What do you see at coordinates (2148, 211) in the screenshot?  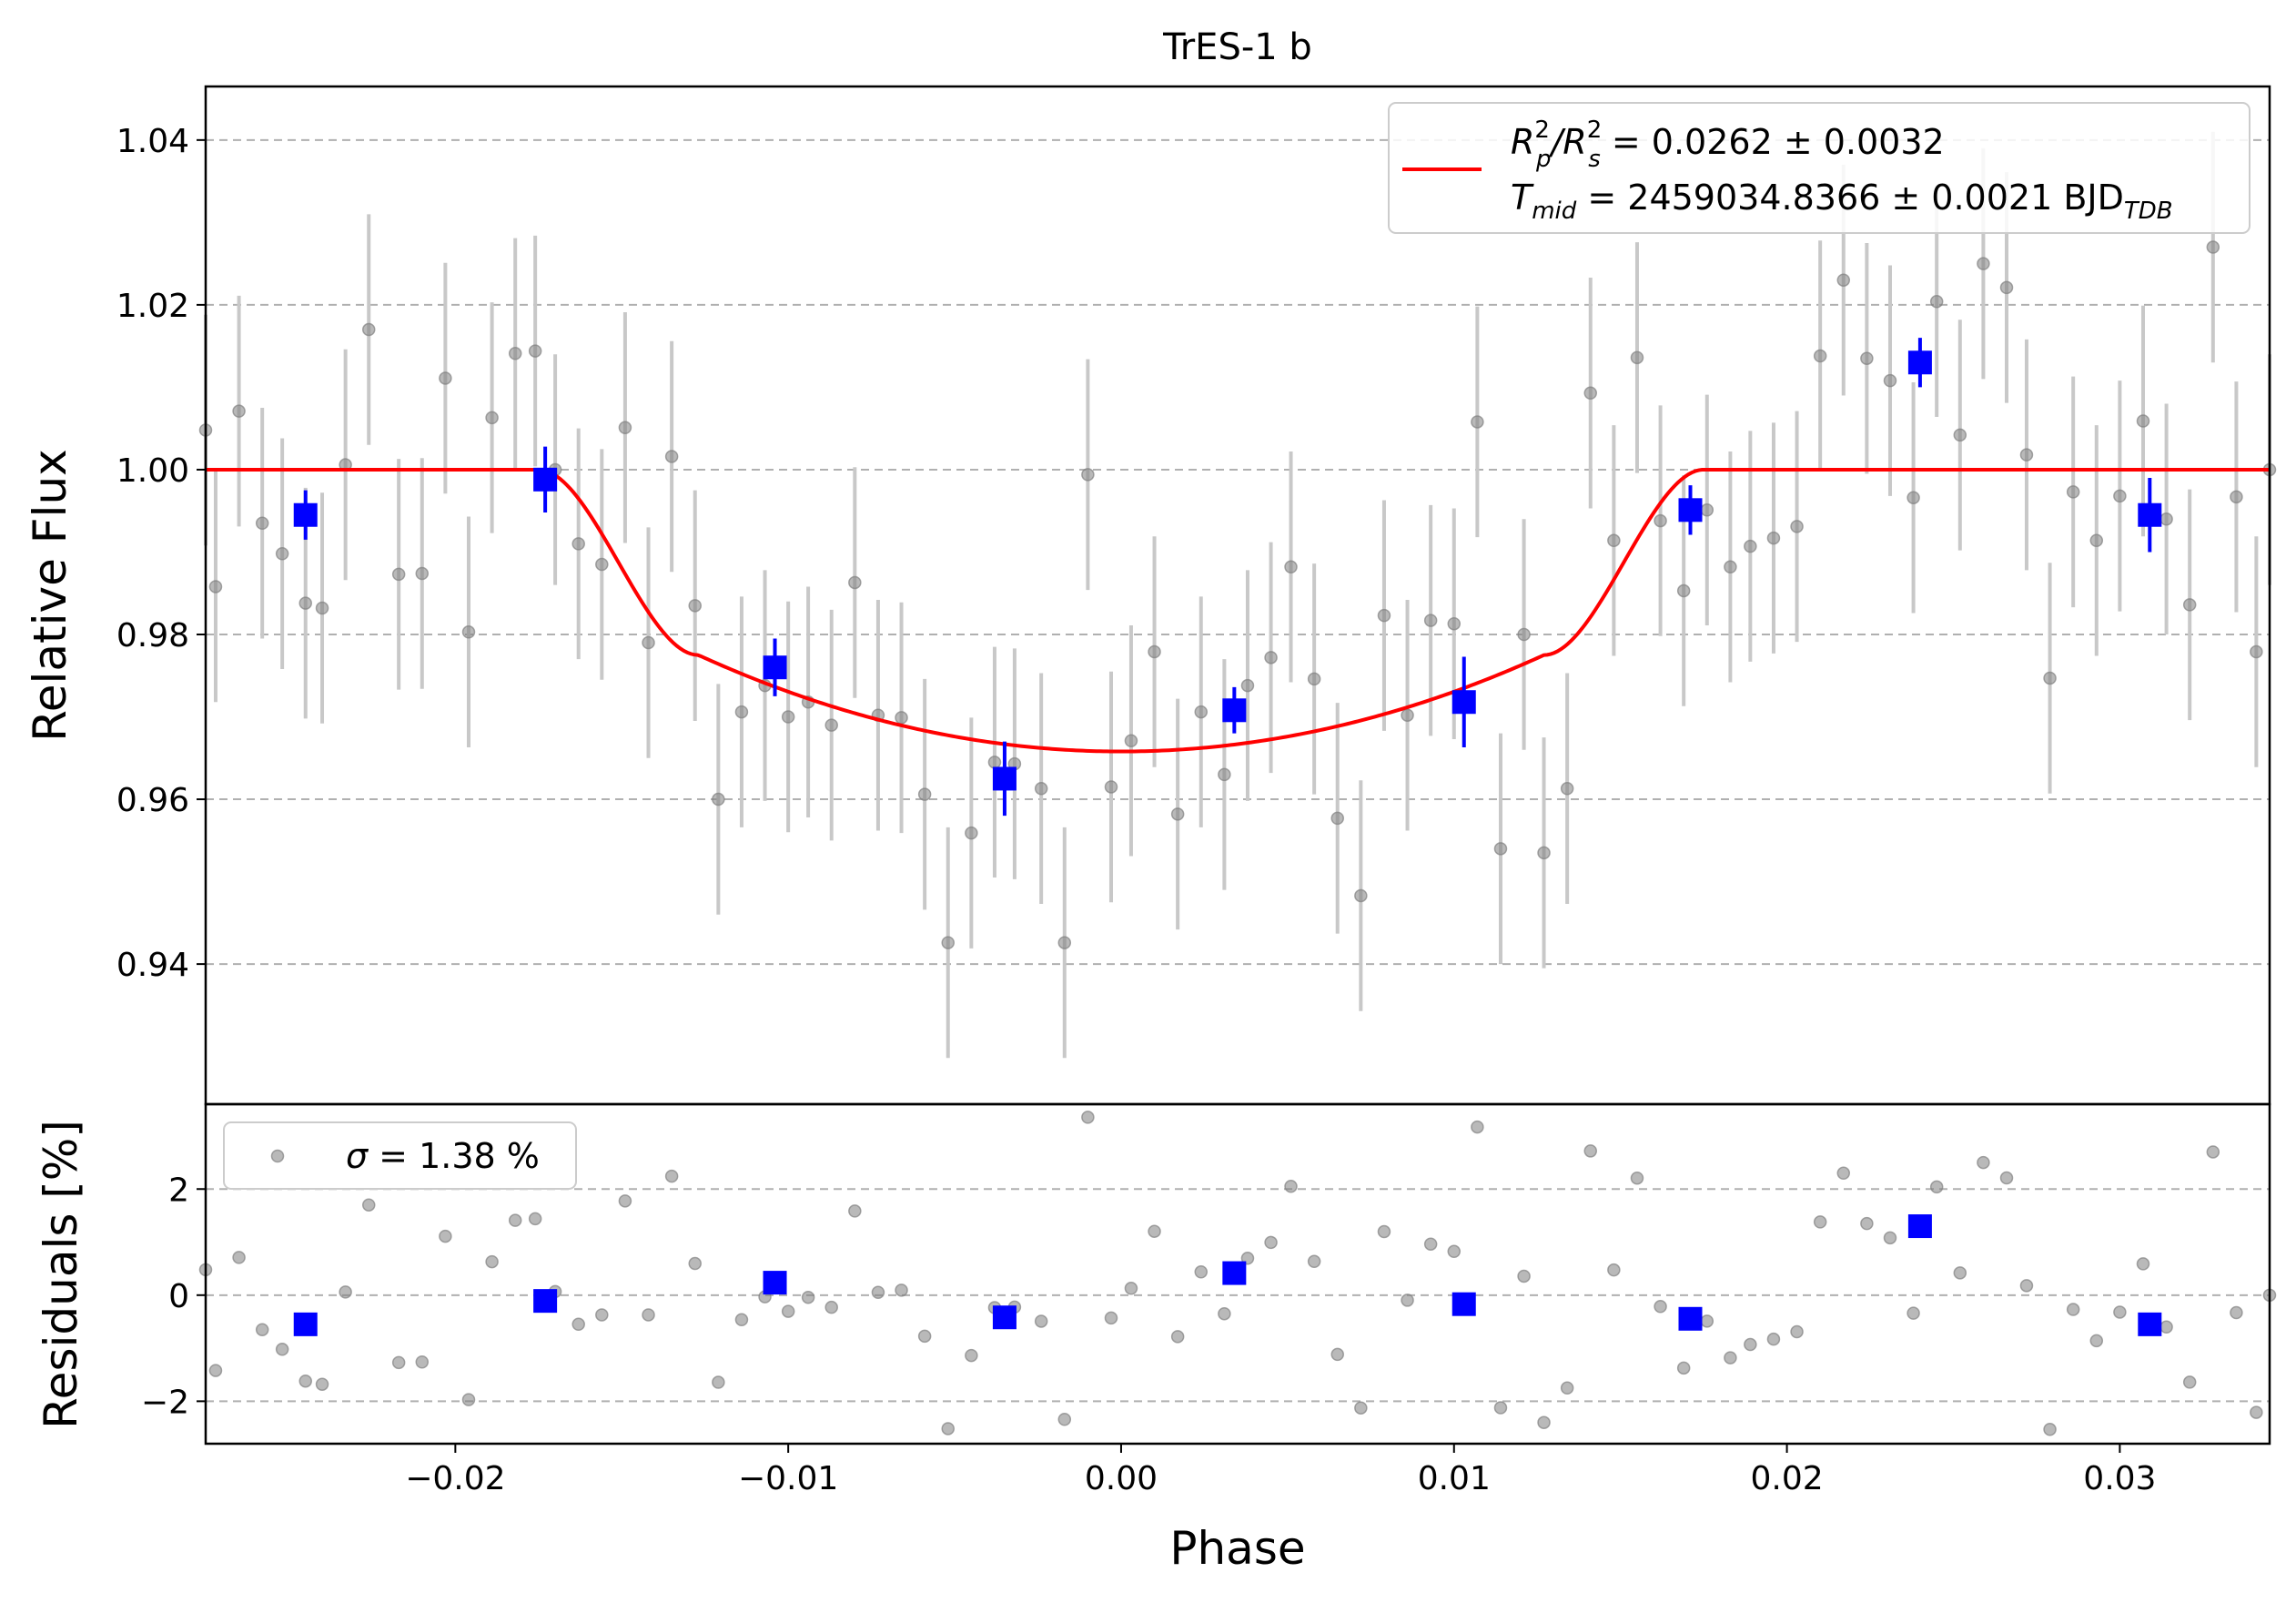 I see `legend-tdb-sub: TDB` at bounding box center [2148, 211].